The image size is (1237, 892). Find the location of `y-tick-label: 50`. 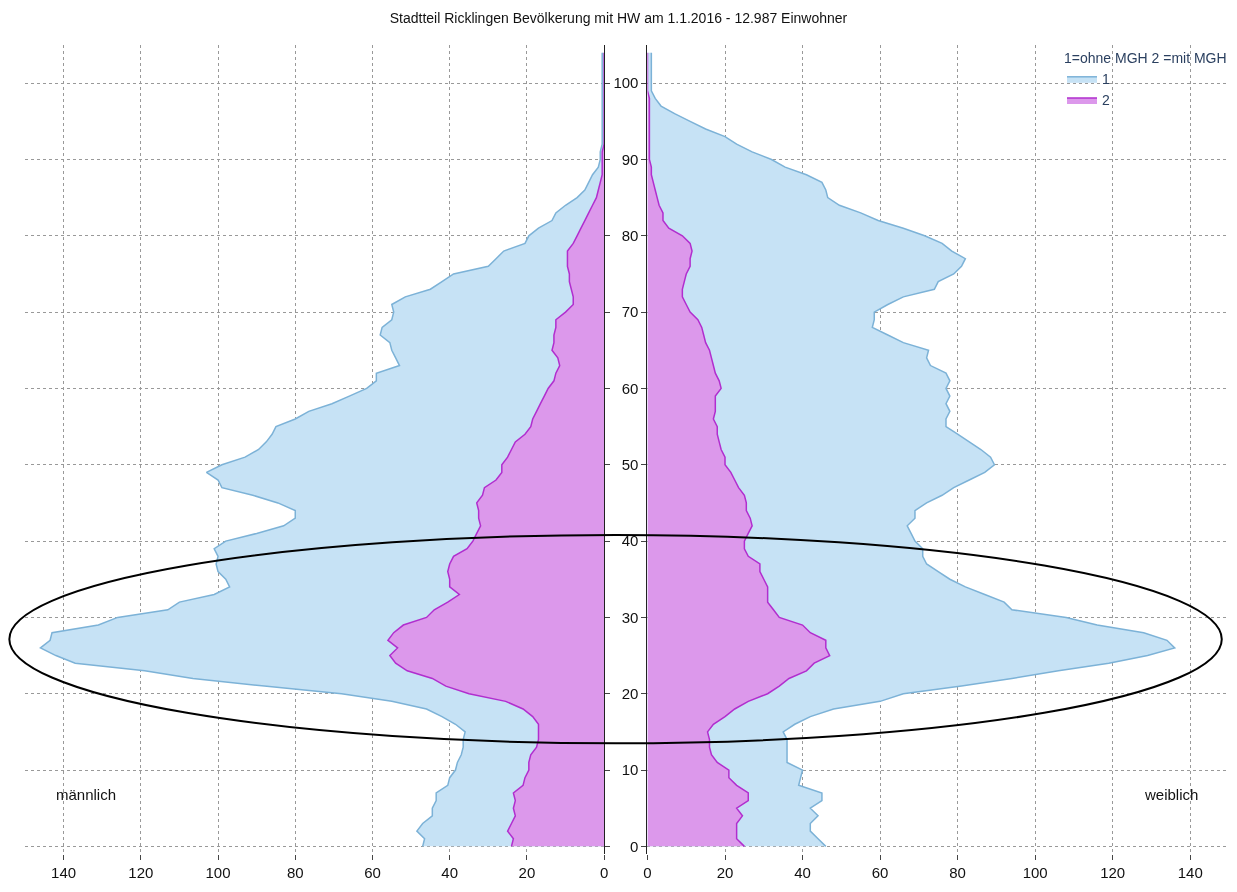

y-tick-label: 50 is located at coordinates (630, 465).